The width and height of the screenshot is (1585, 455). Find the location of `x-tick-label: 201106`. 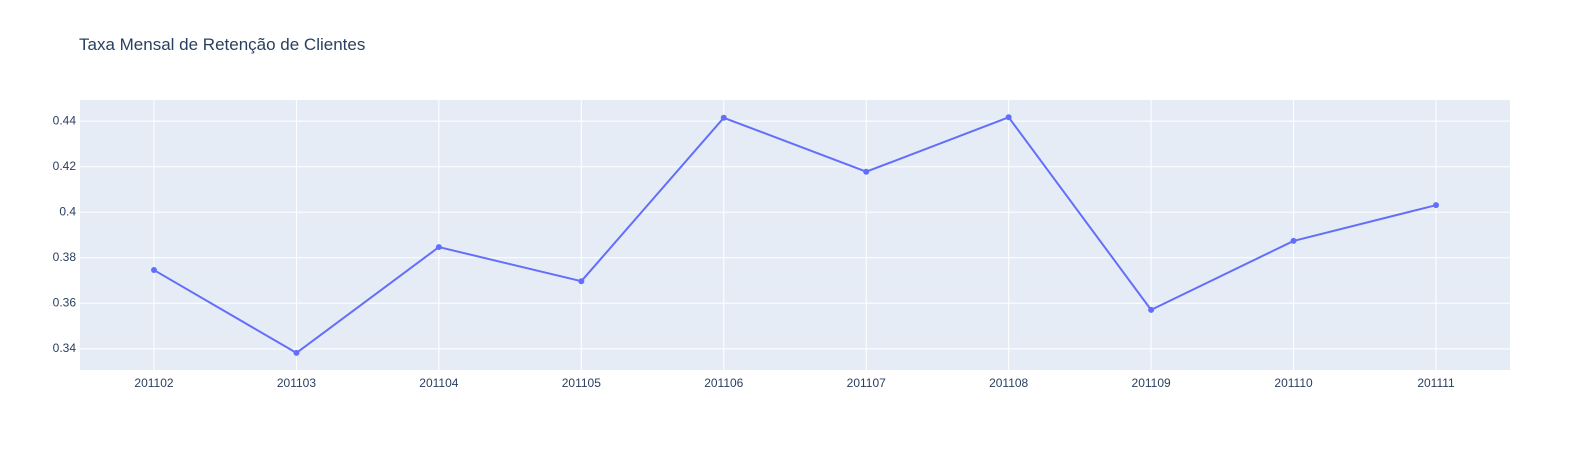

x-tick-label: 201106 is located at coordinates (723, 383).